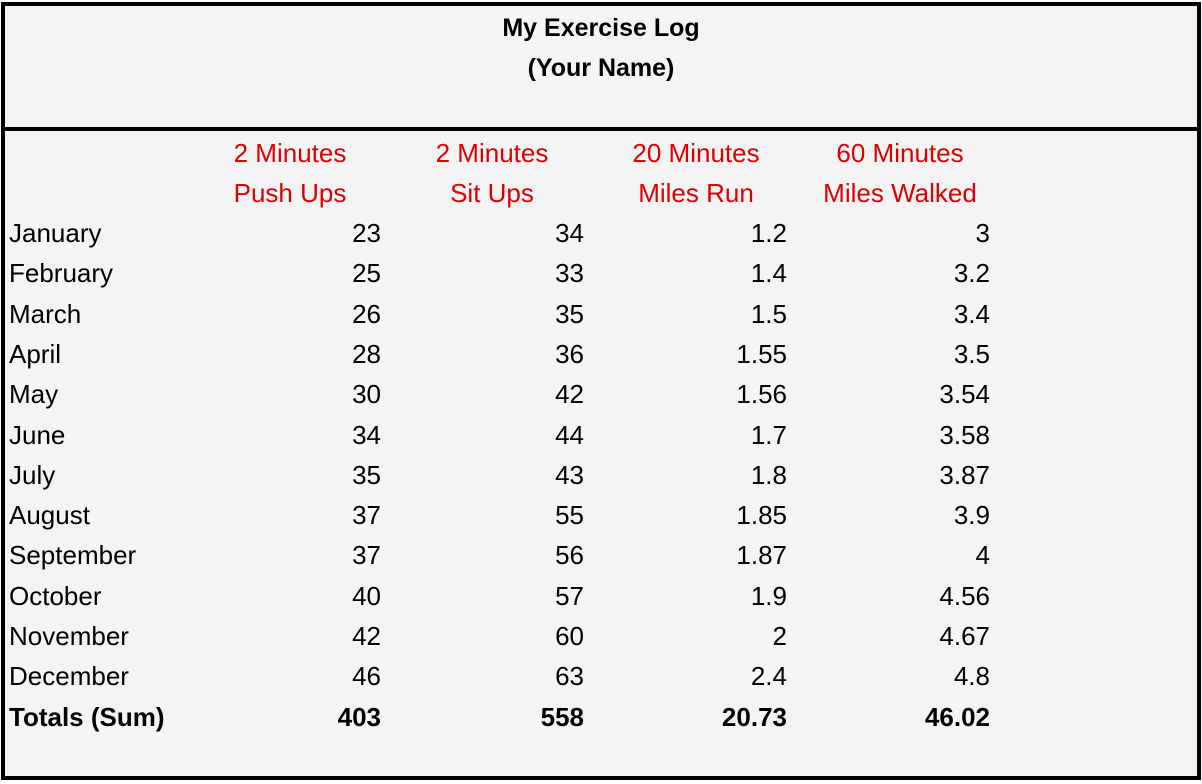  Describe the element at coordinates (505, 596) in the screenshot. I see `table-row: October 40 57 1.9 4.56` at that location.